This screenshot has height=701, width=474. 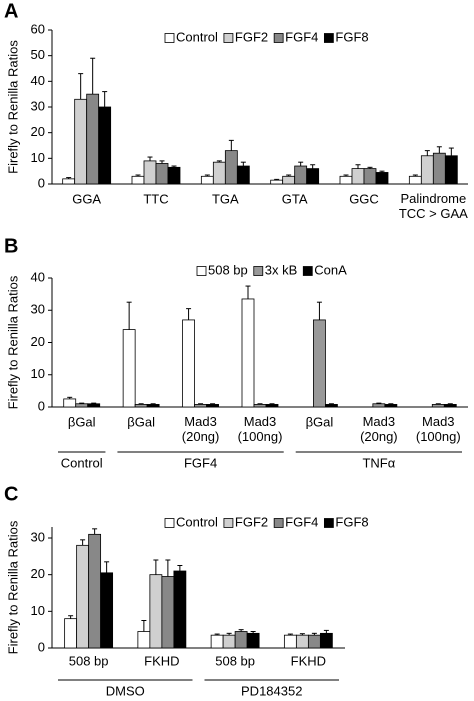 I want to click on legend-label: 3x kB, so click(x=281, y=269).